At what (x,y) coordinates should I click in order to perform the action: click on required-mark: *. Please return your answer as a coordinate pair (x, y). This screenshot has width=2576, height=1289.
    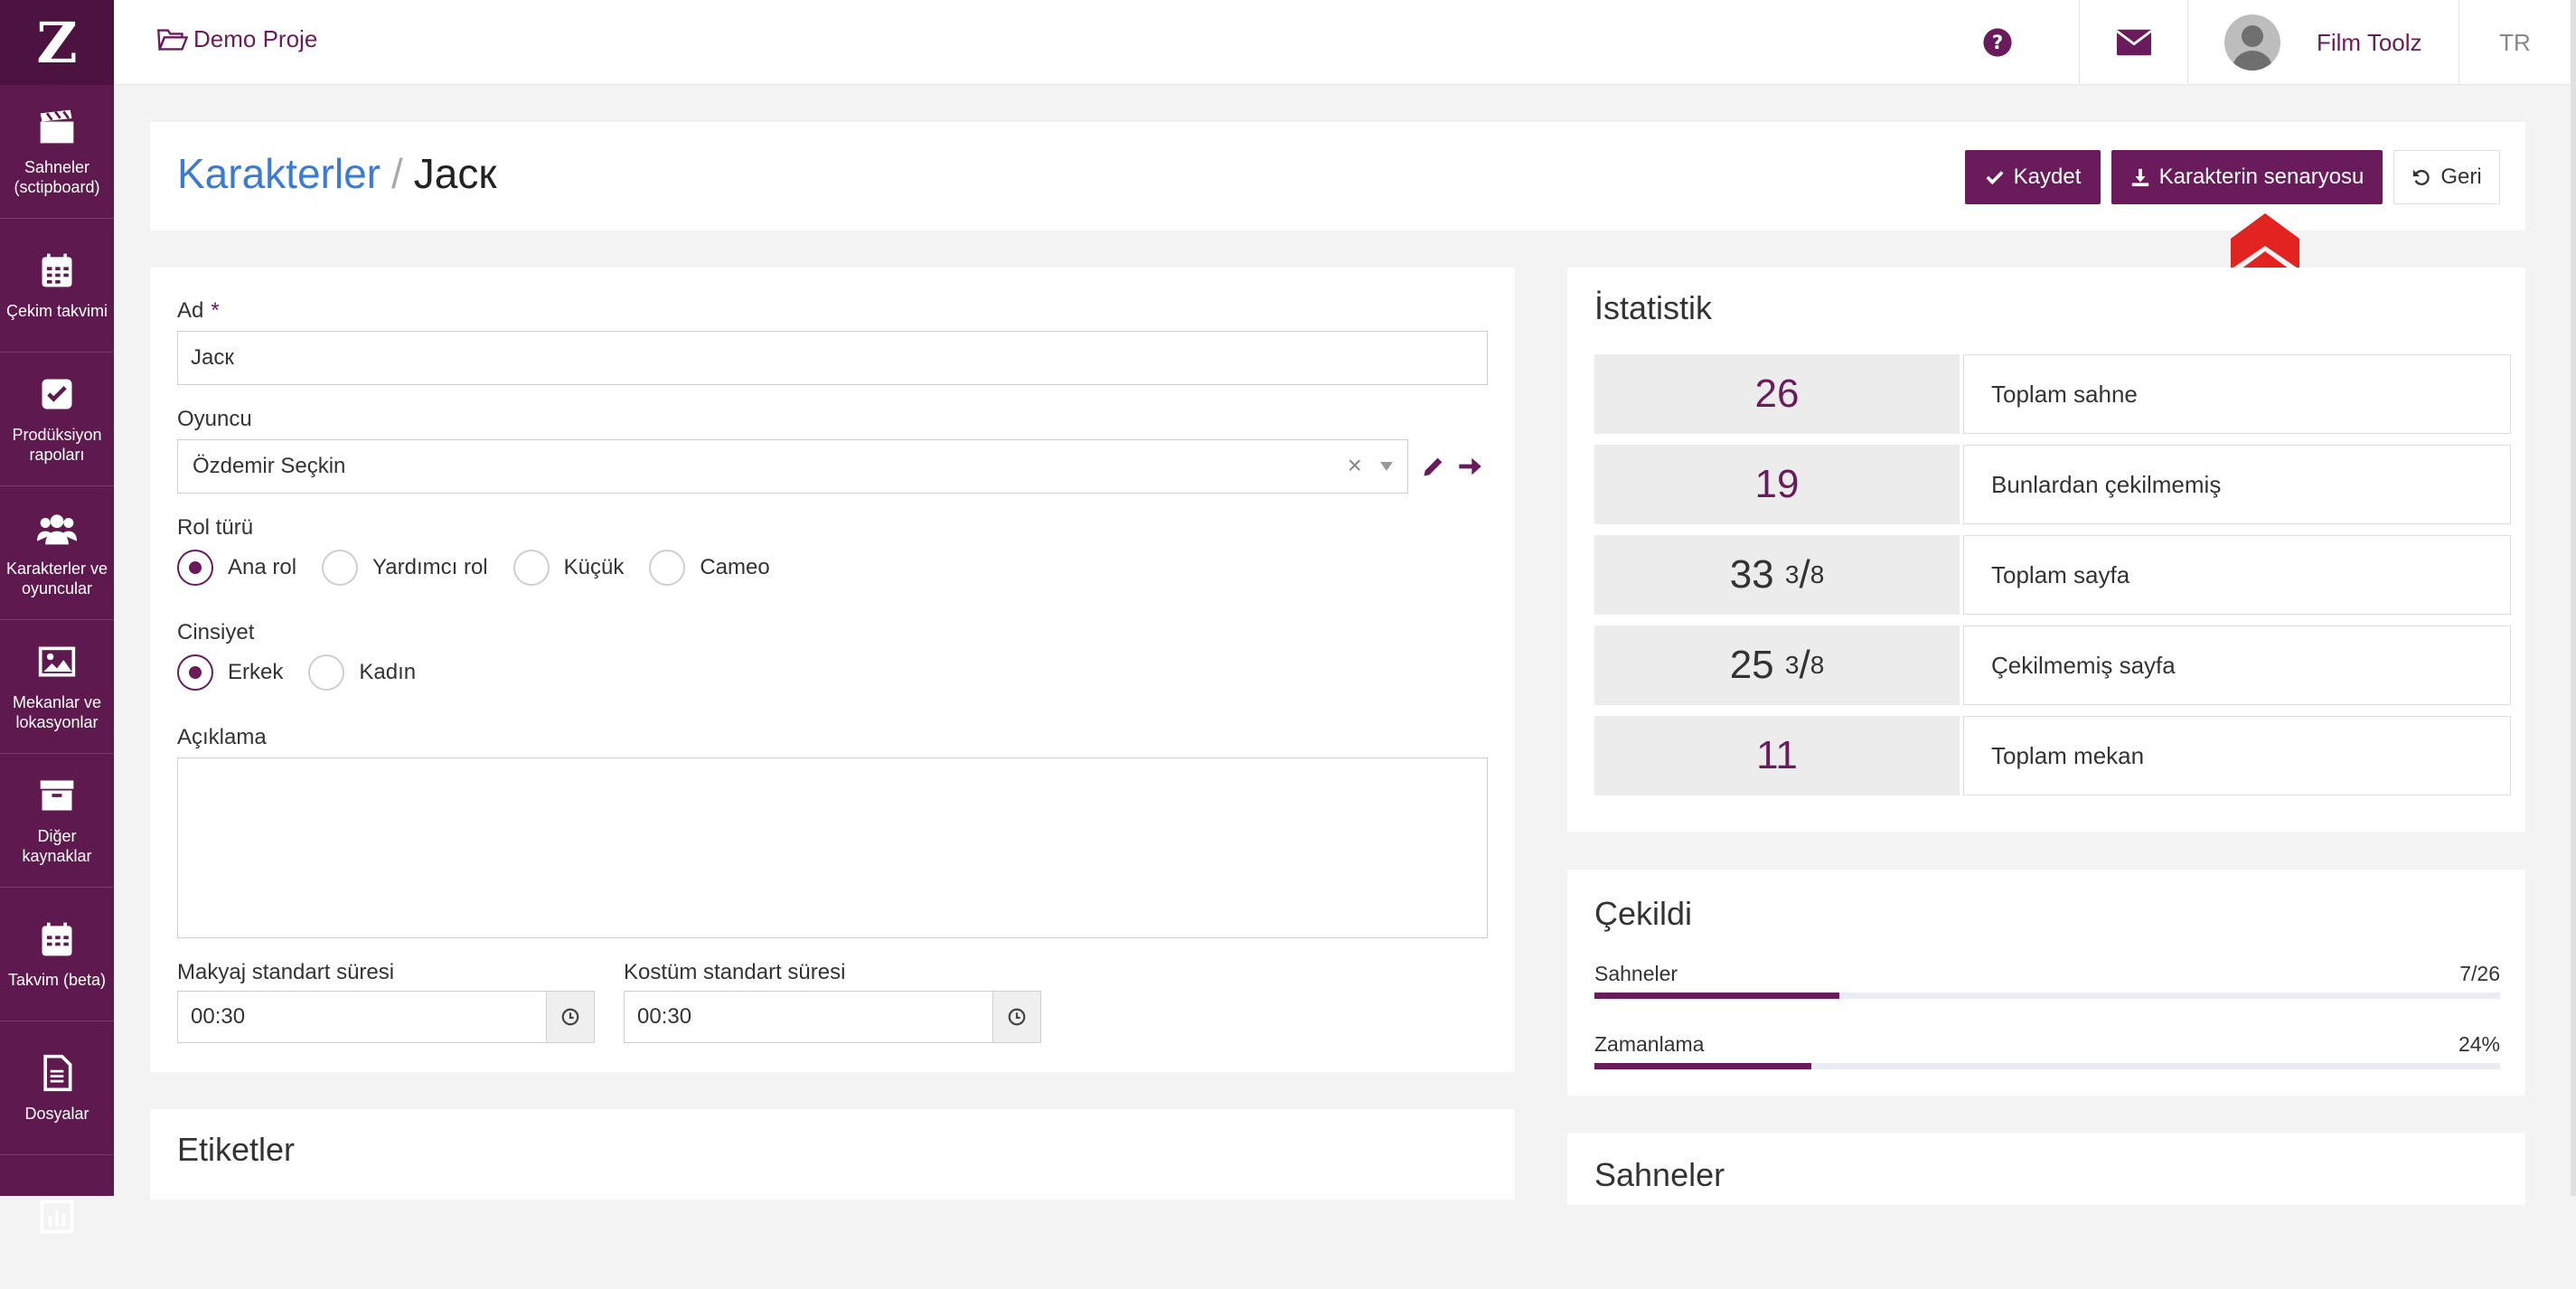
    Looking at the image, I should click on (216, 310).